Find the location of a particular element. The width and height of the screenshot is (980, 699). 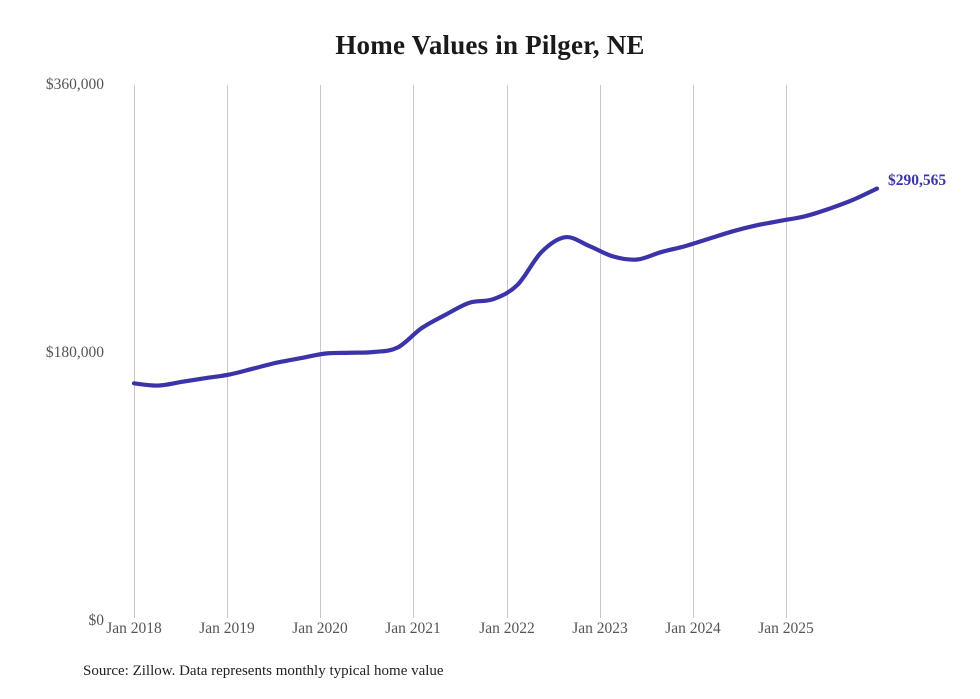

x-tick-label-jan-2022: Jan 2022 is located at coordinates (507, 628).